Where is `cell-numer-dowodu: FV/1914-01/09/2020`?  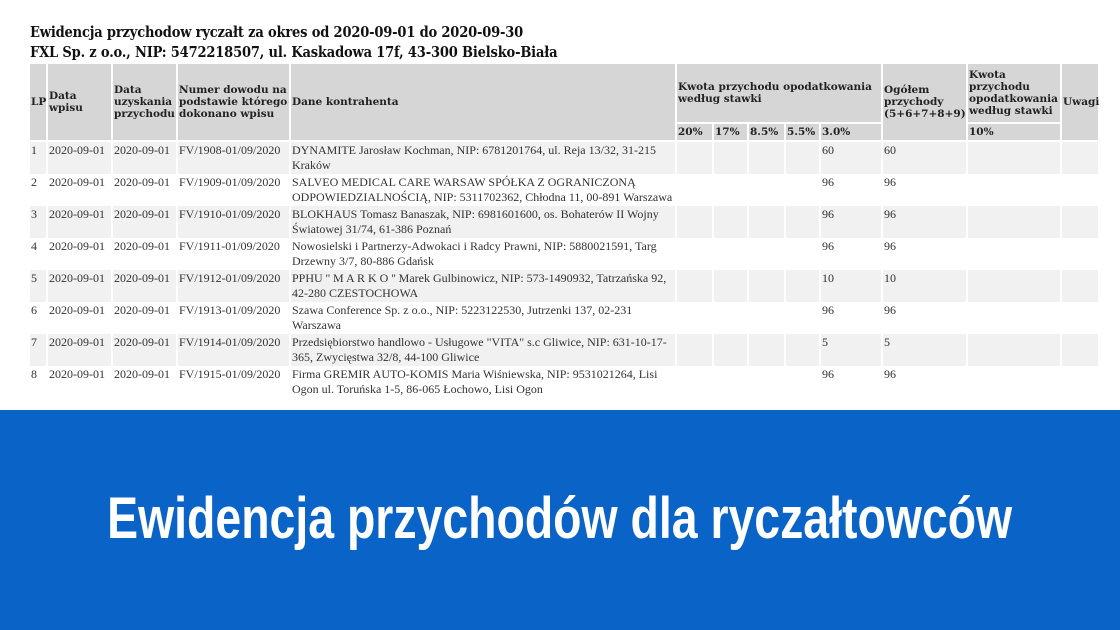 cell-numer-dowodu: FV/1914-01/09/2020 is located at coordinates (233, 350).